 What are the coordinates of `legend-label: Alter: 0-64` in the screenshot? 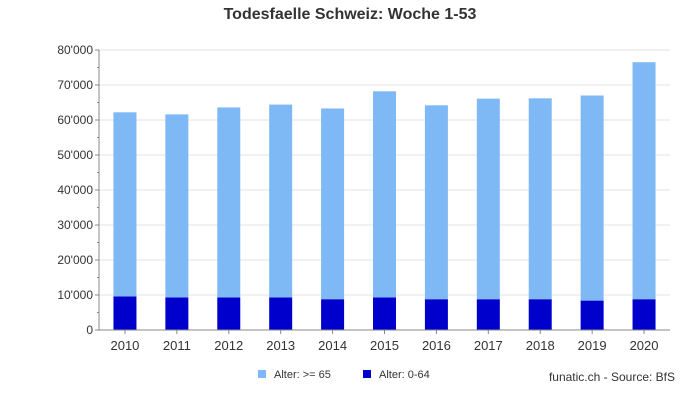 It's located at (404, 375).